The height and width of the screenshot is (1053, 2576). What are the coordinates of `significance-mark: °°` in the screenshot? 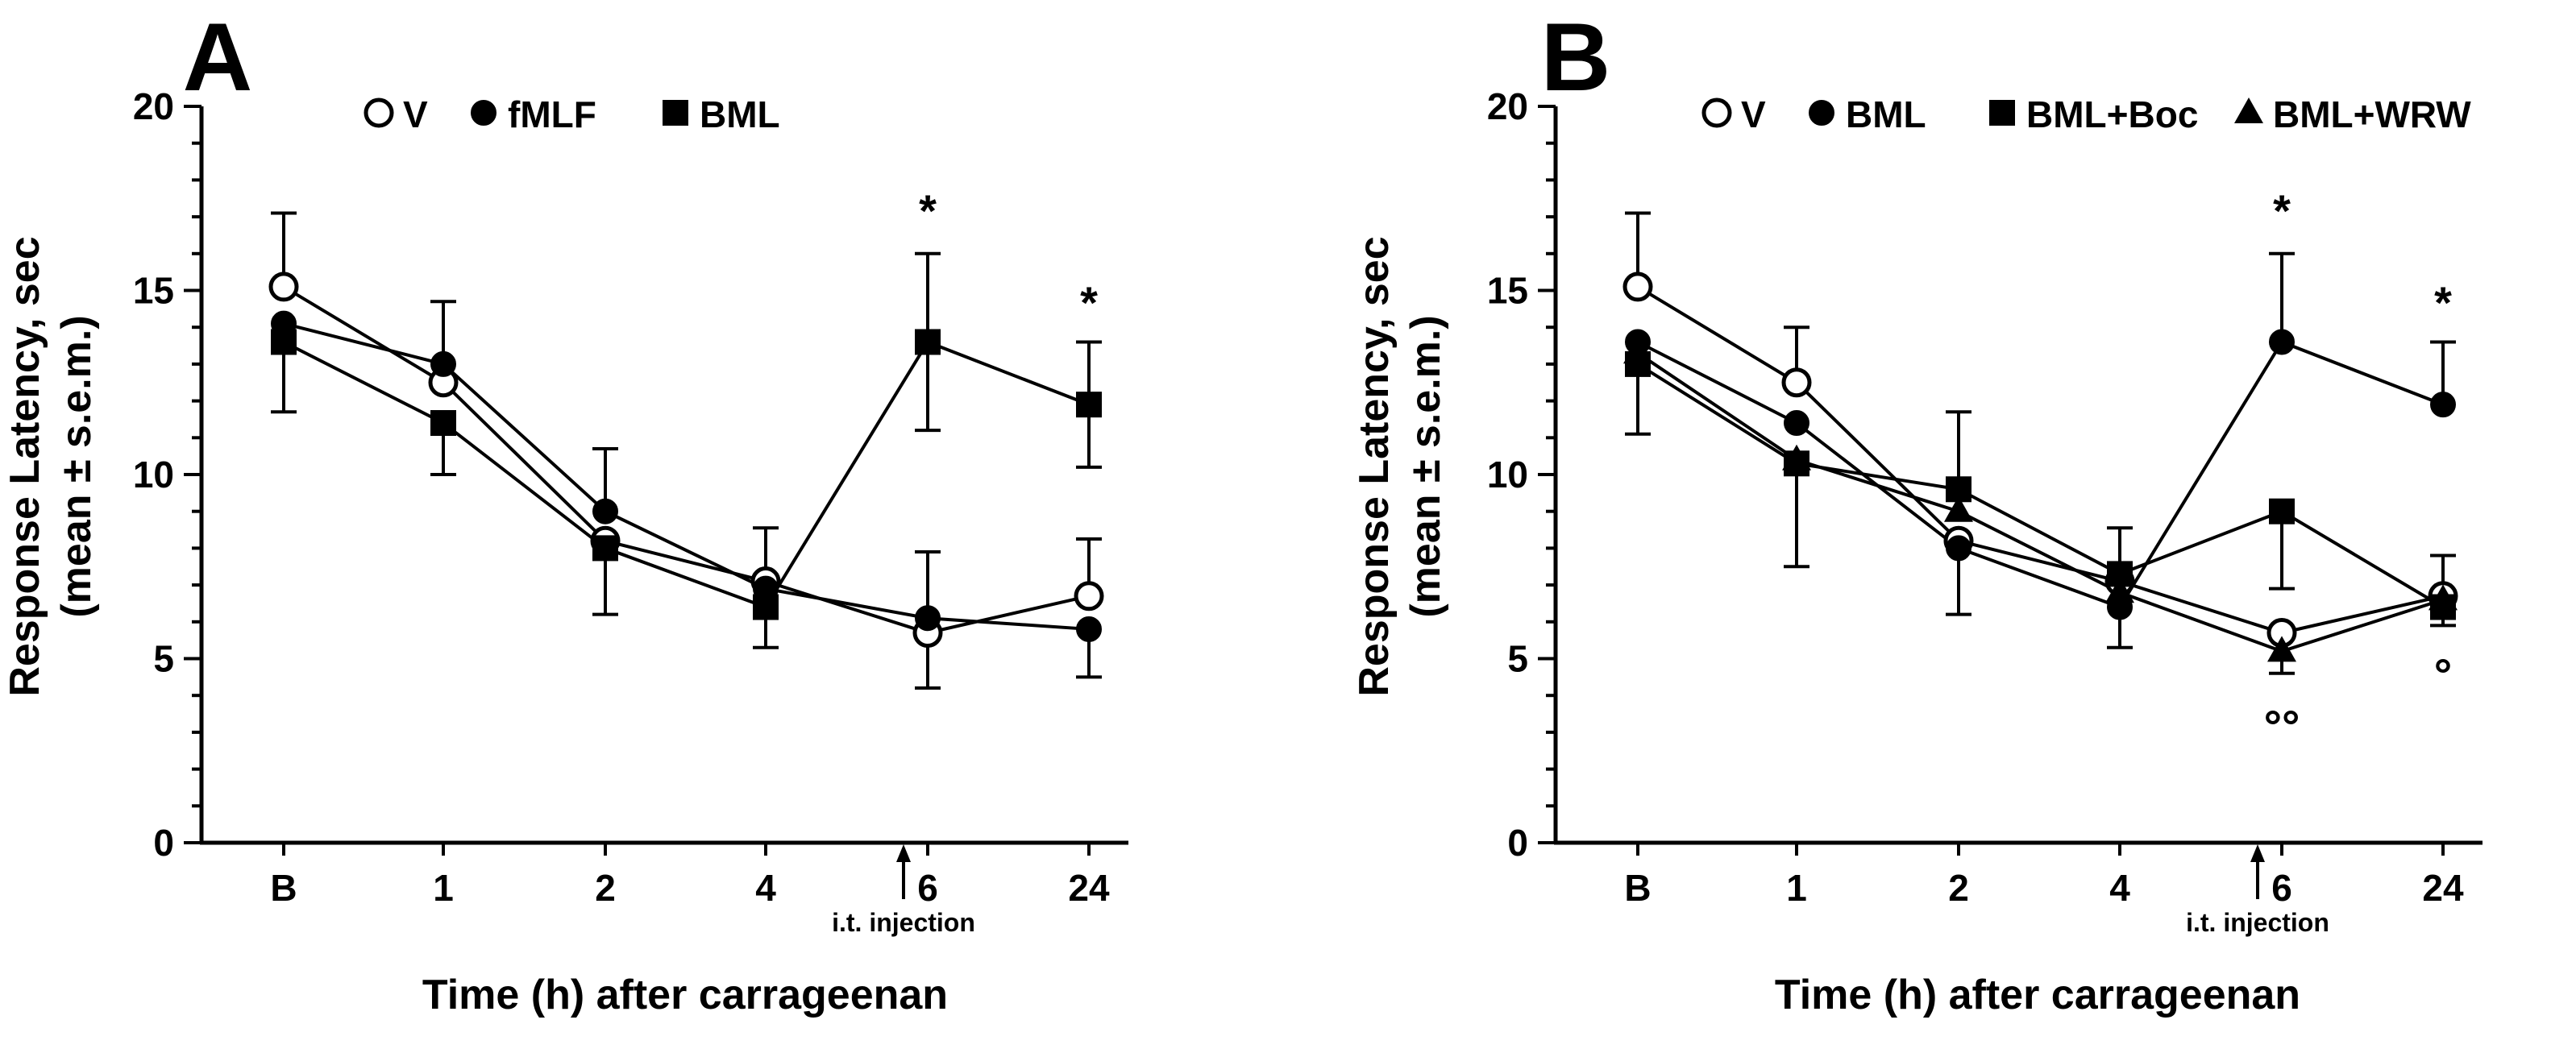 It's located at (2282, 727).